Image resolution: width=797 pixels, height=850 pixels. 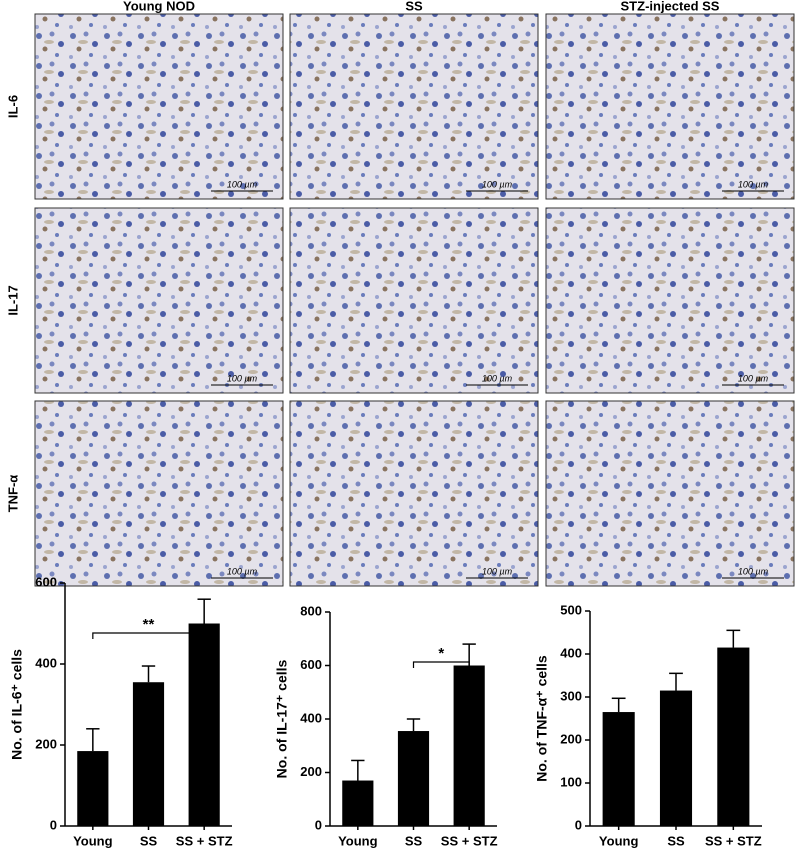 I want to click on column-header: Young NOD, so click(x=159, y=6).